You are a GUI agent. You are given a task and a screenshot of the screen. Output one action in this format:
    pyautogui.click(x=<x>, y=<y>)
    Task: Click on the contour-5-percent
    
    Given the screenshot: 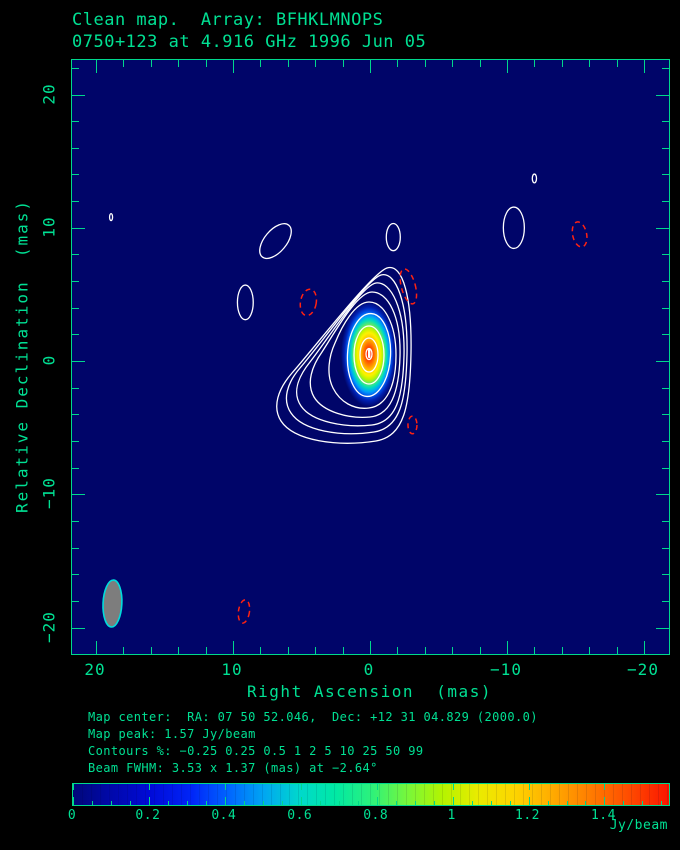 What is the action you would take?
    pyautogui.click(x=362, y=355)
    